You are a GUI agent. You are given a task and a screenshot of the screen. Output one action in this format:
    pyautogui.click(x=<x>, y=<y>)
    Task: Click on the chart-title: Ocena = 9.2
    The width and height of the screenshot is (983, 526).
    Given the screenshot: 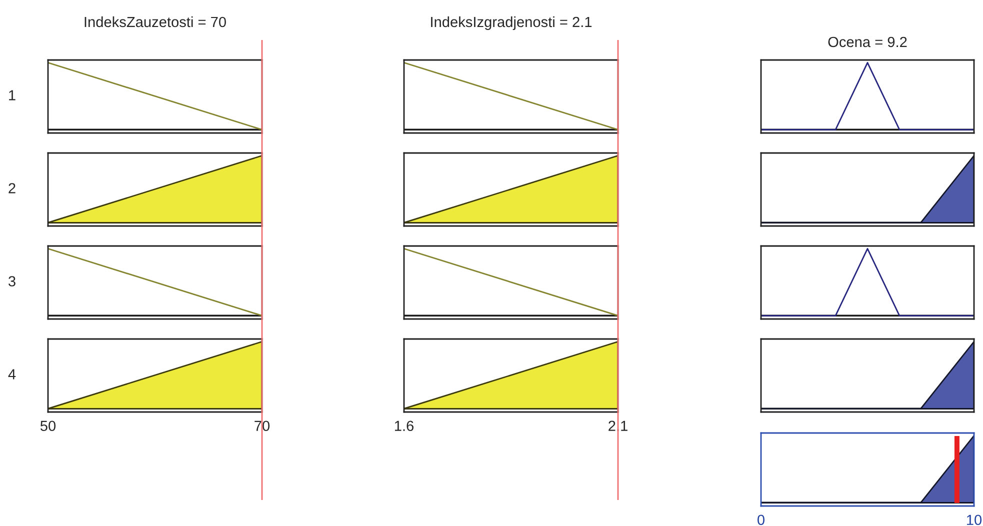 What is the action you would take?
    pyautogui.click(x=867, y=42)
    